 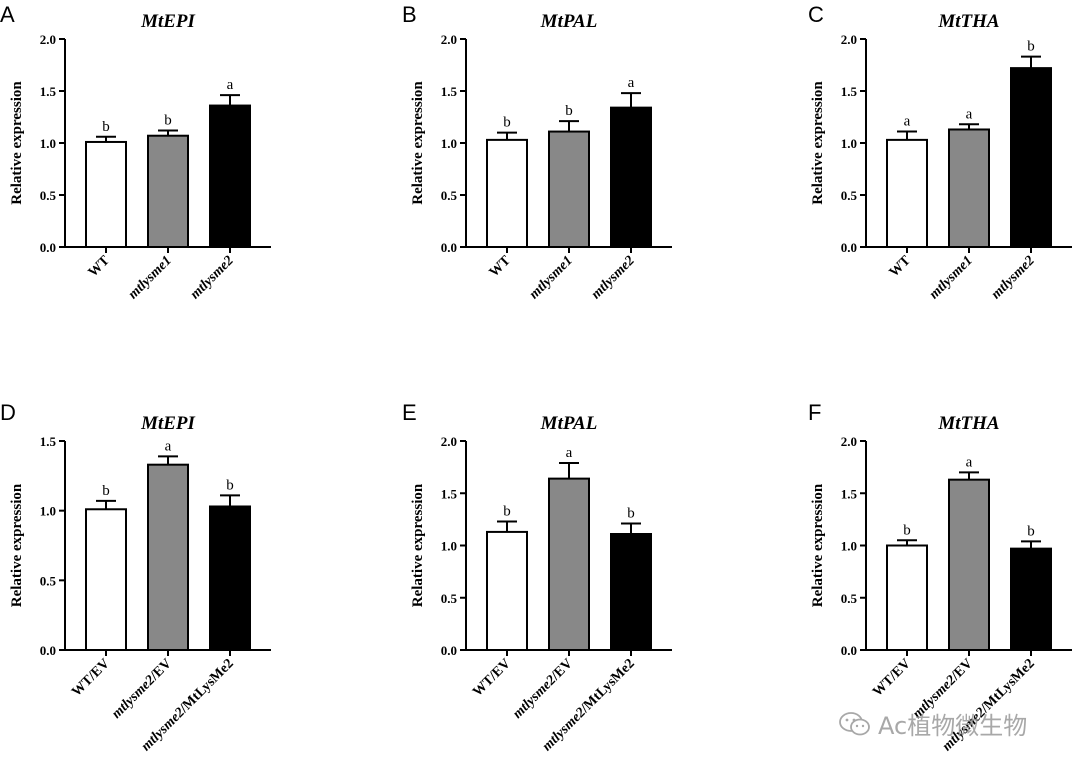 What do you see at coordinates (816, 14) in the screenshot?
I see `panel-letter: C` at bounding box center [816, 14].